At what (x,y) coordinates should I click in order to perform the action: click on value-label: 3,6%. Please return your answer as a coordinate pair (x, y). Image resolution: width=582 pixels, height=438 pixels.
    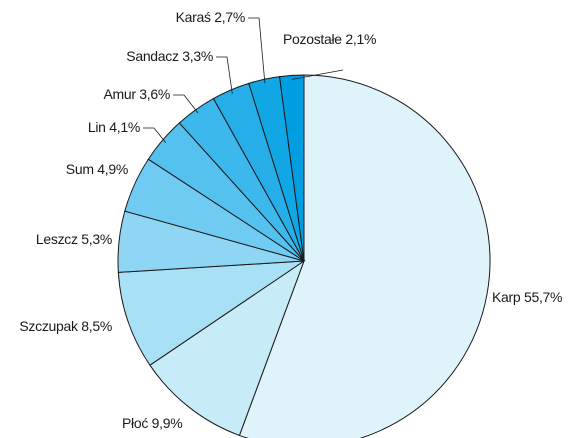
    Looking at the image, I should click on (154, 94).